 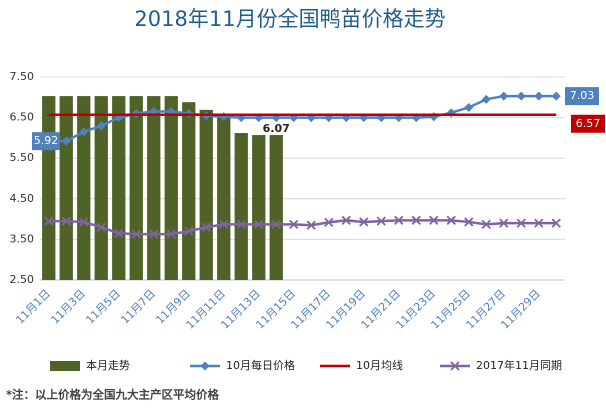 What do you see at coordinates (519, 365) in the screenshot?
I see `legend-label: 2017年11月同期` at bounding box center [519, 365].